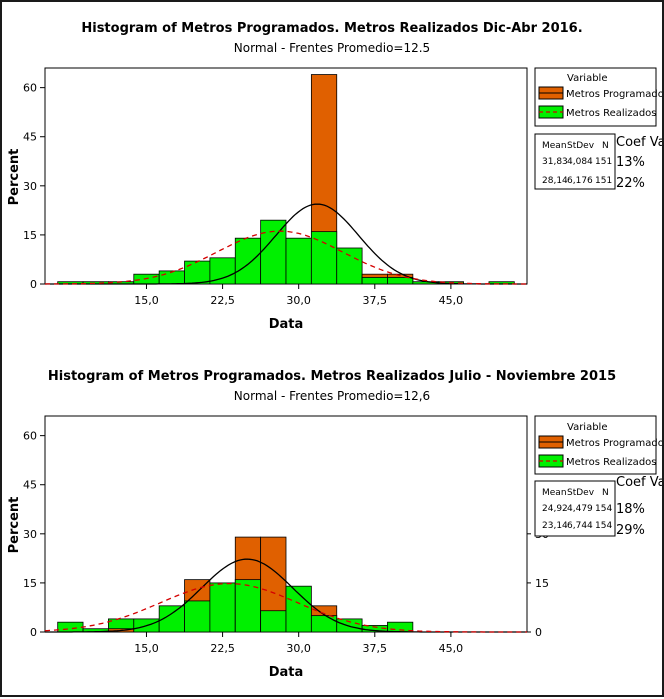 The height and width of the screenshot is (699, 664). What do you see at coordinates (580, 162) in the screenshot?
I see `stats-row1-stdev: 4,084` at bounding box center [580, 162].